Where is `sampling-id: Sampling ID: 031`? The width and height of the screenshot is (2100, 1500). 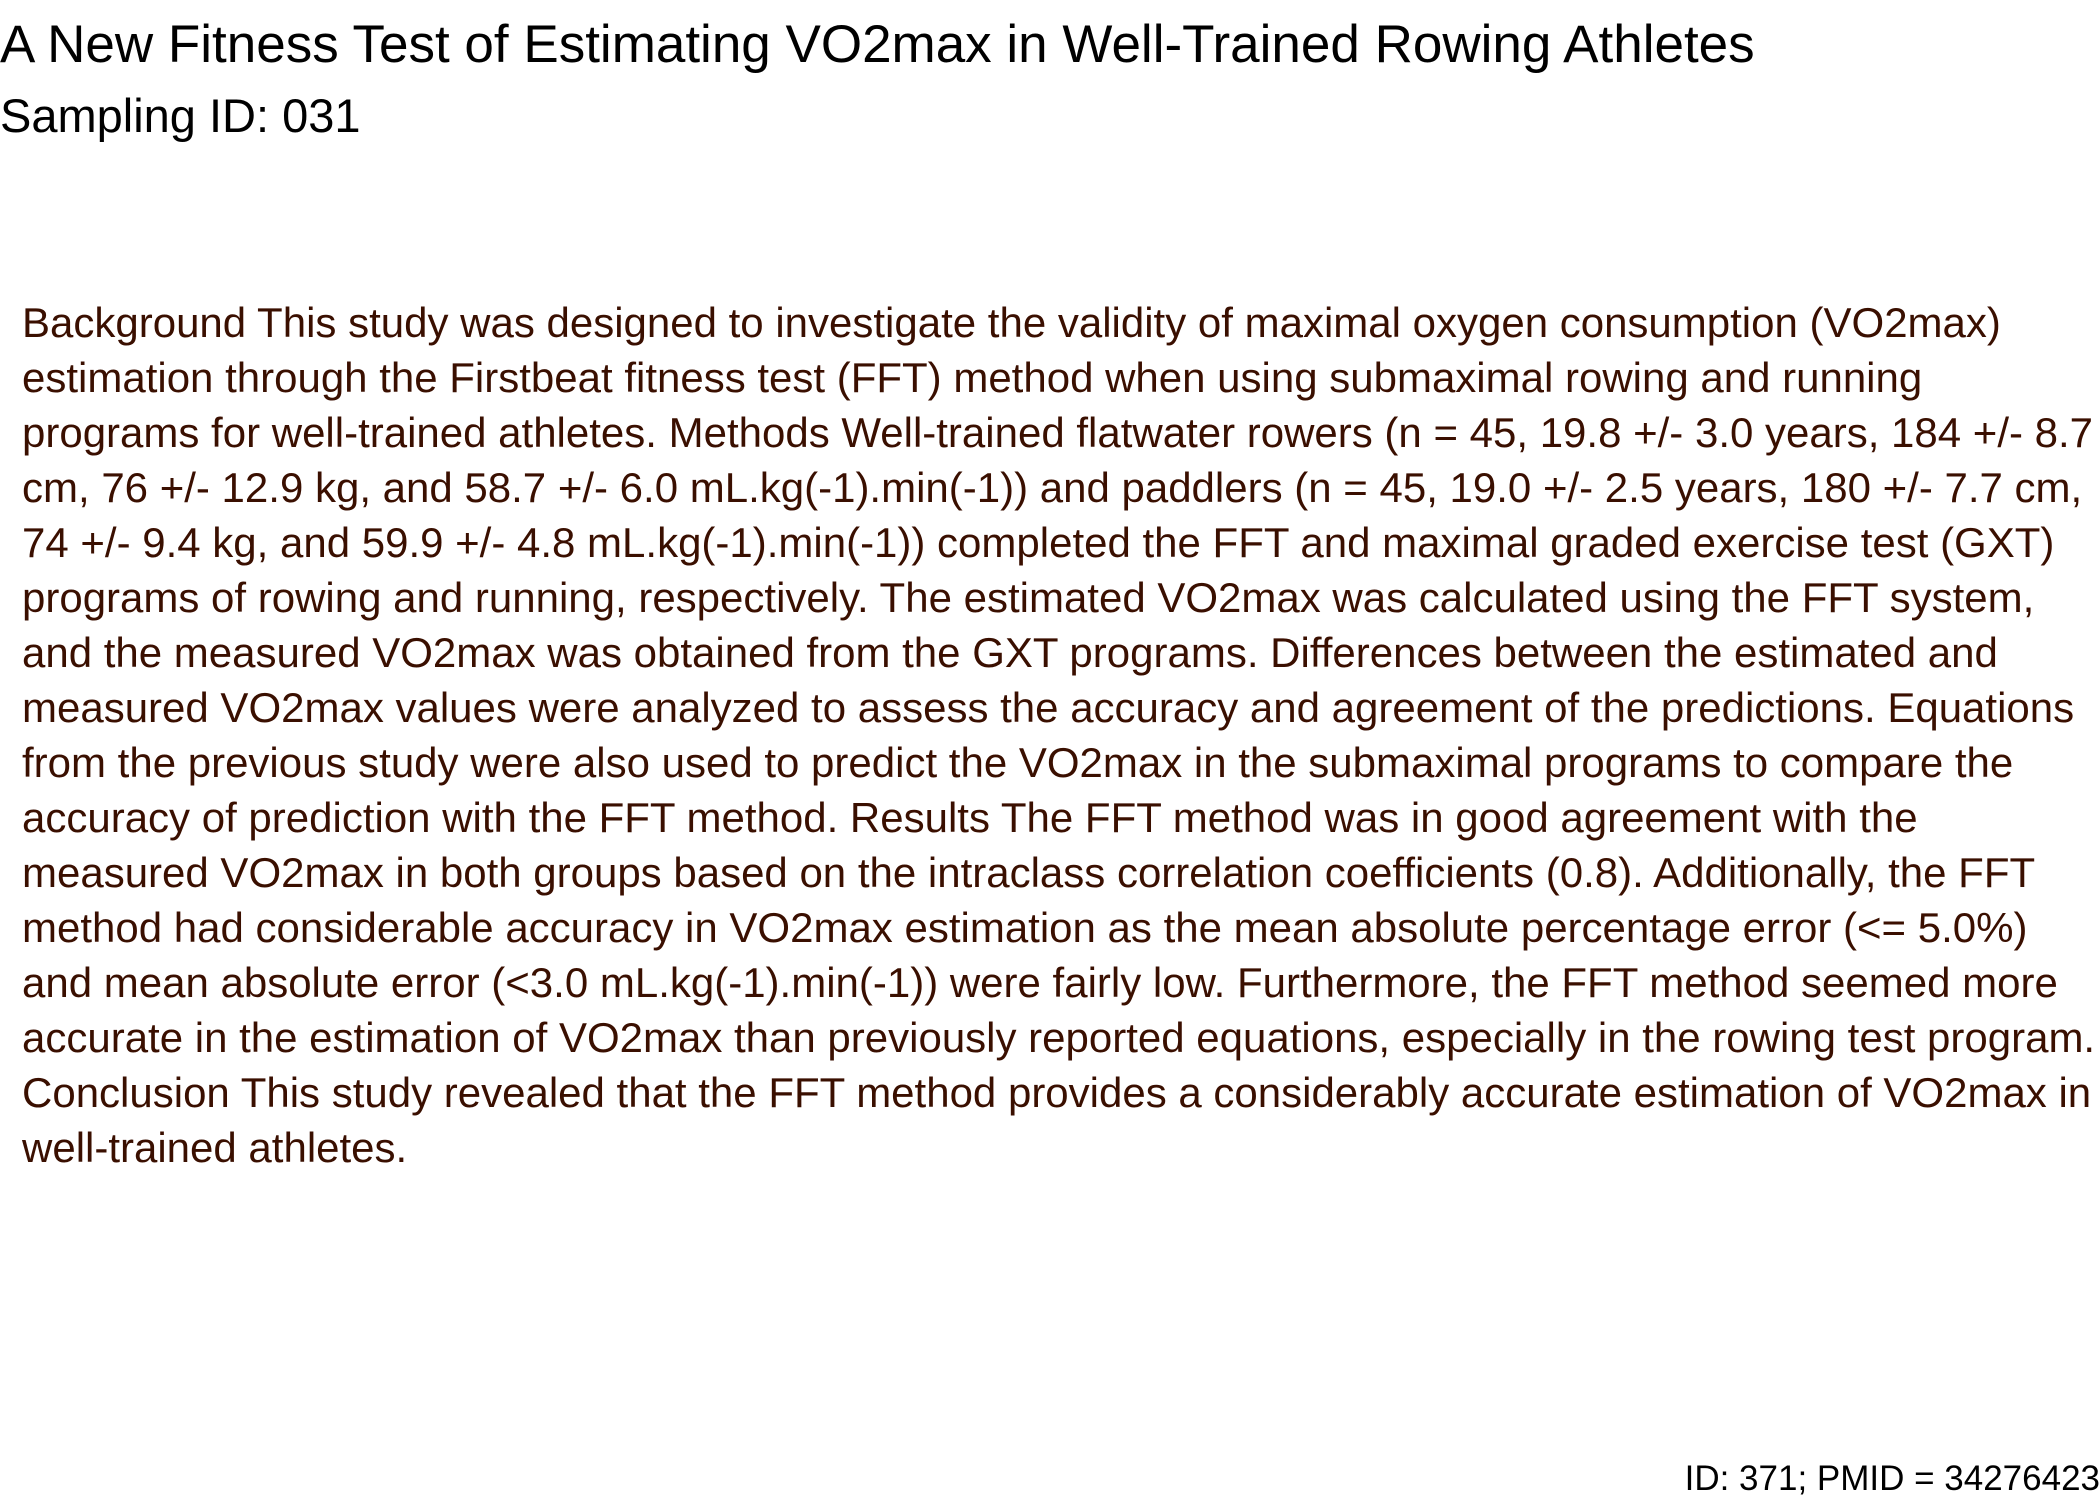 sampling-id: Sampling ID: 031 is located at coordinates (180, 115).